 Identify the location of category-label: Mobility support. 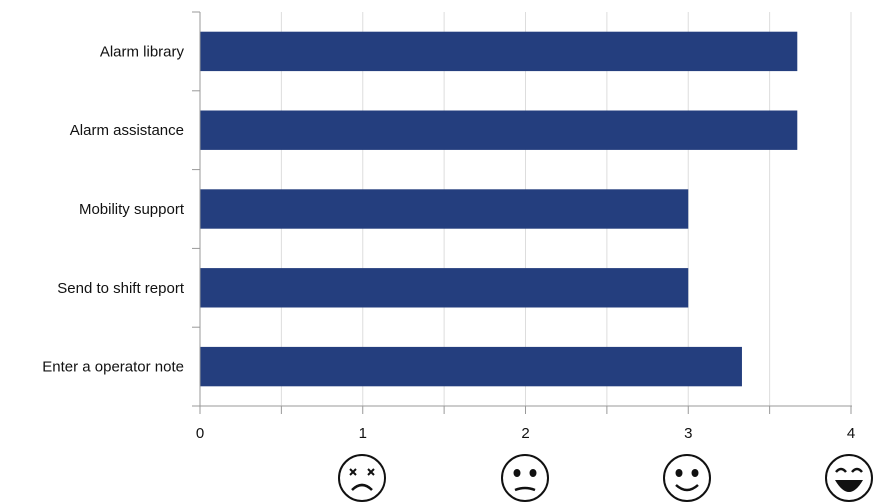
(132, 209).